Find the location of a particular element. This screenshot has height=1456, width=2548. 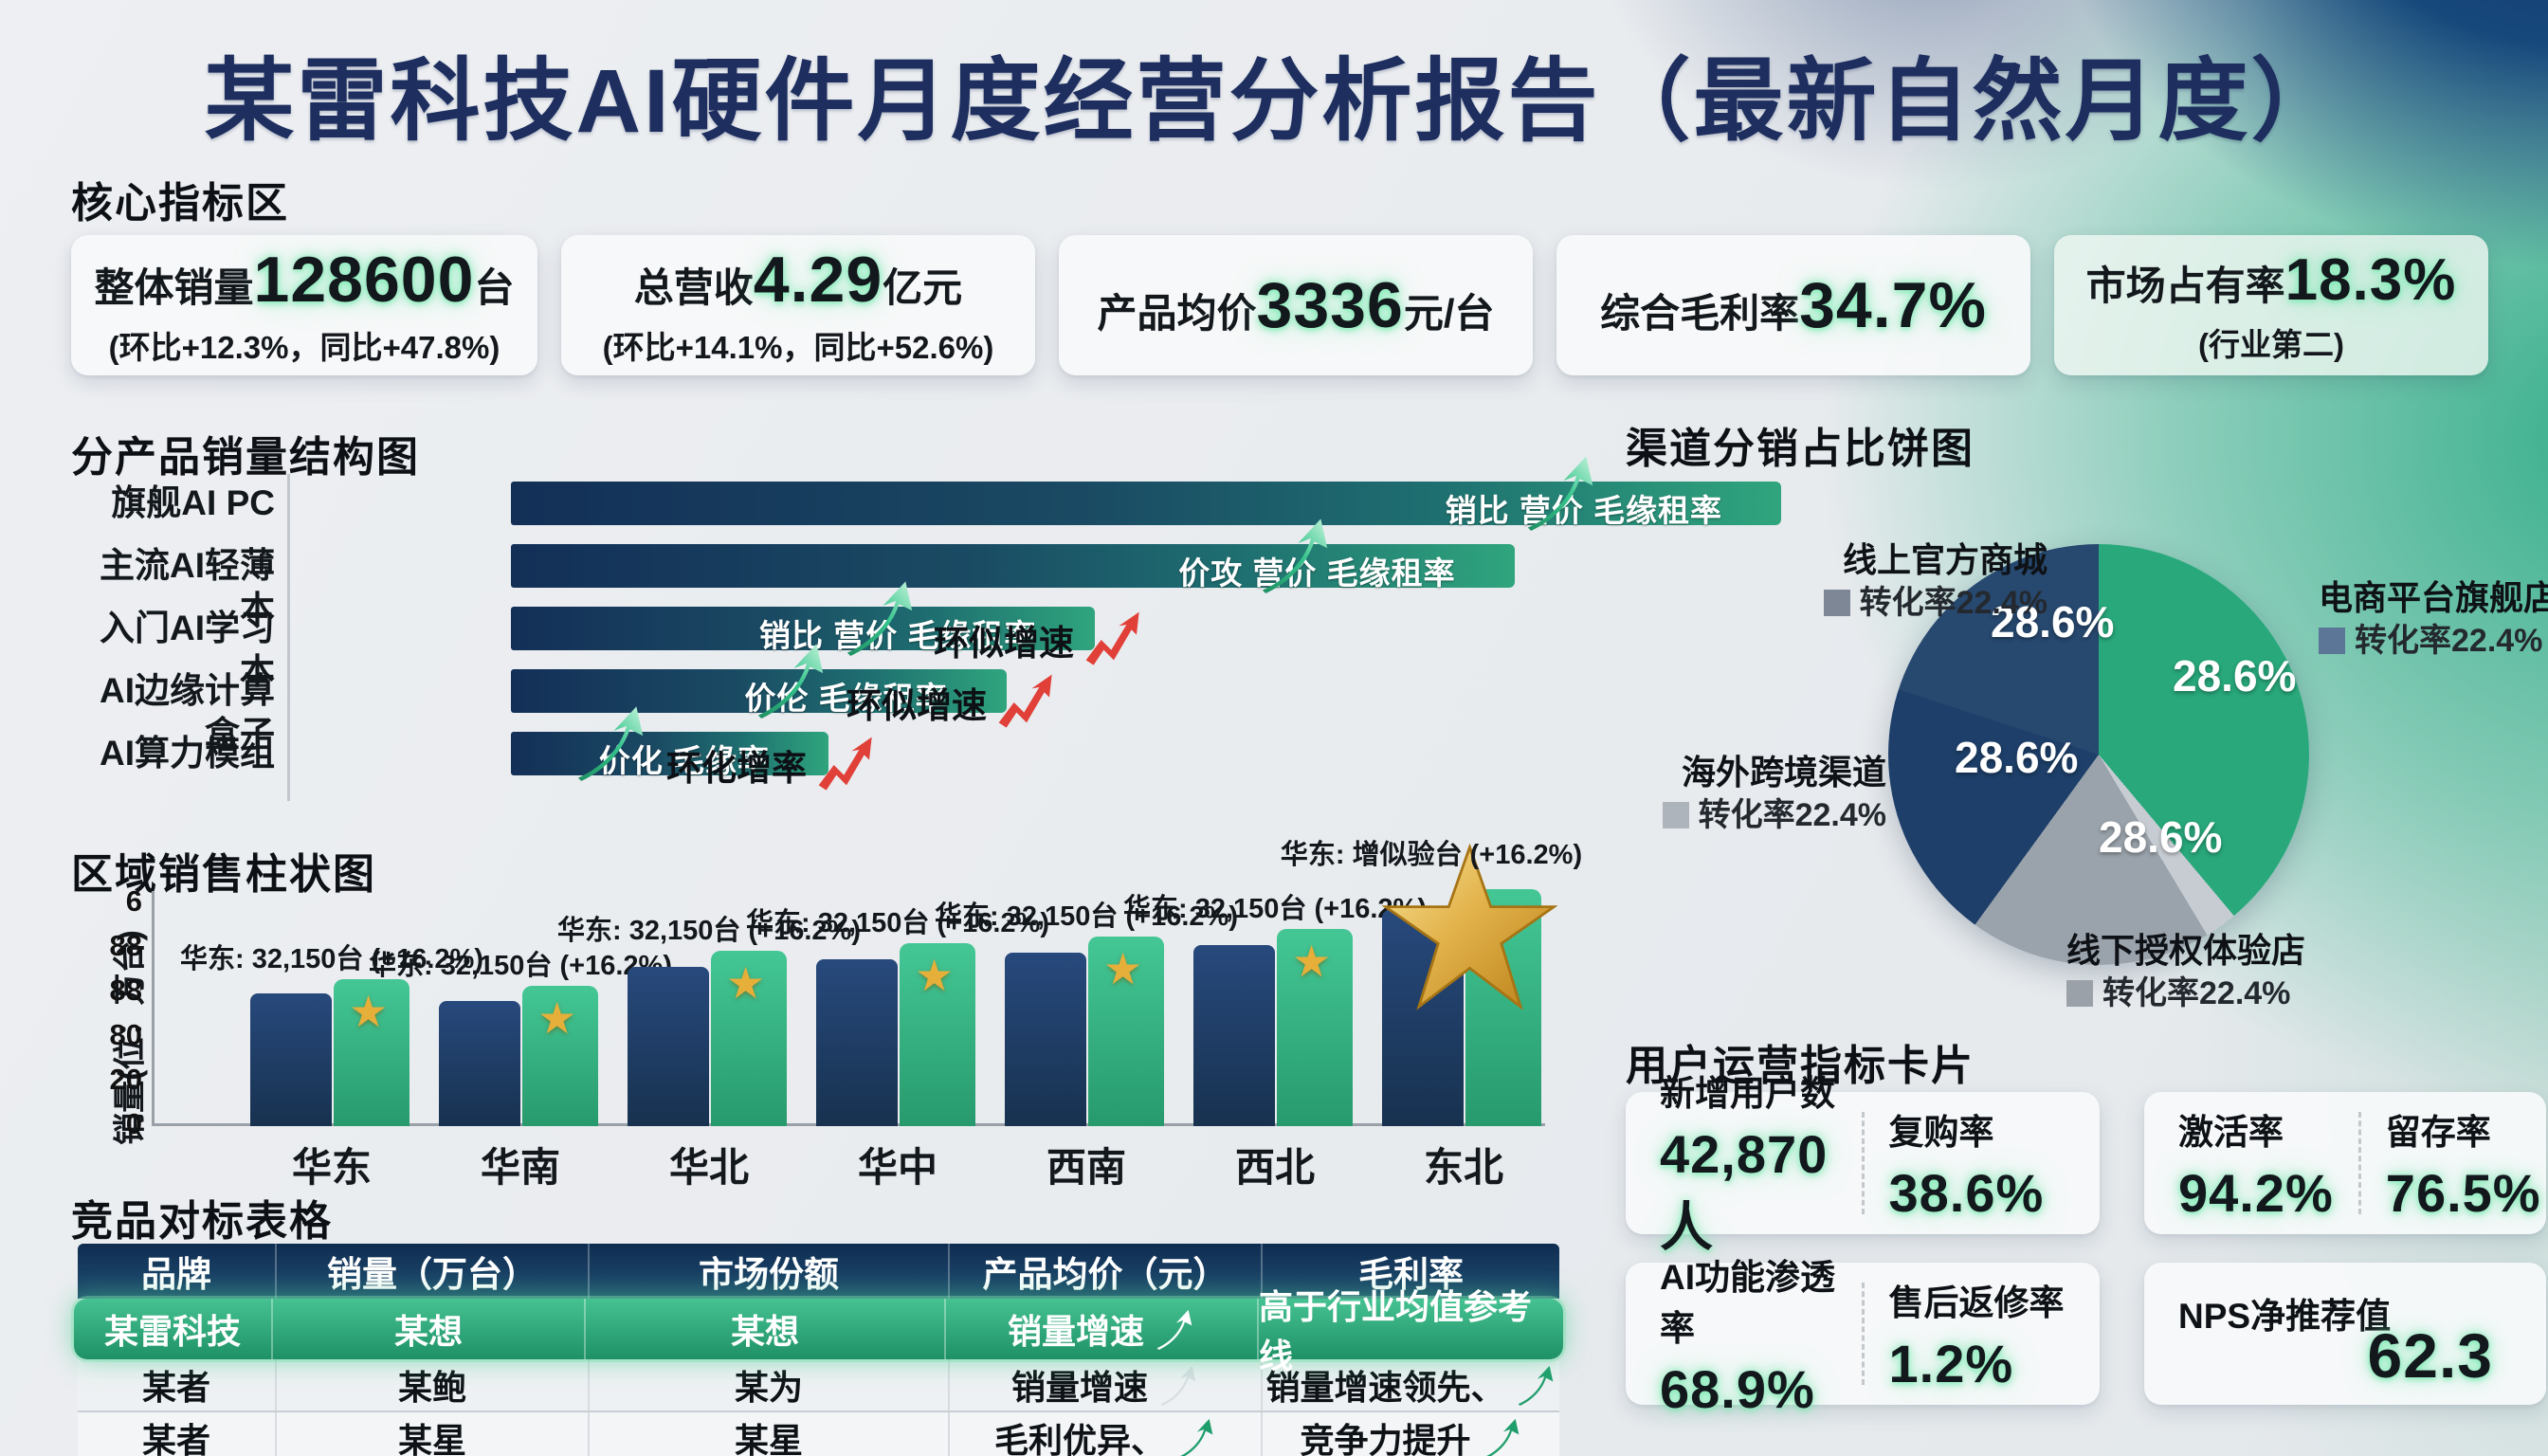

user-card-new-users: 新增用户数 42,870人 复购率 38.6% is located at coordinates (1863, 1165).